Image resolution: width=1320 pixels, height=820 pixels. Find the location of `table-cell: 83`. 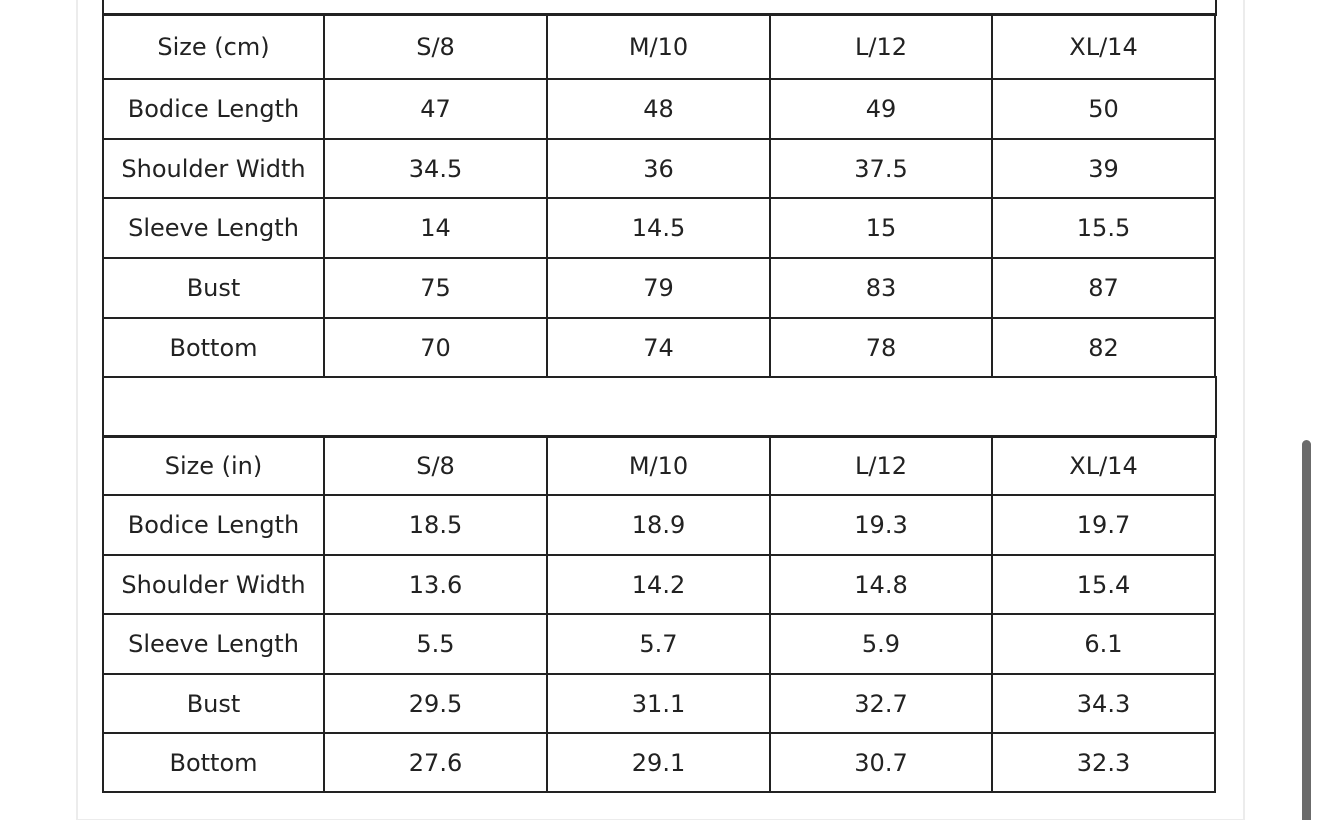

table-cell: 83 is located at coordinates (881, 288).